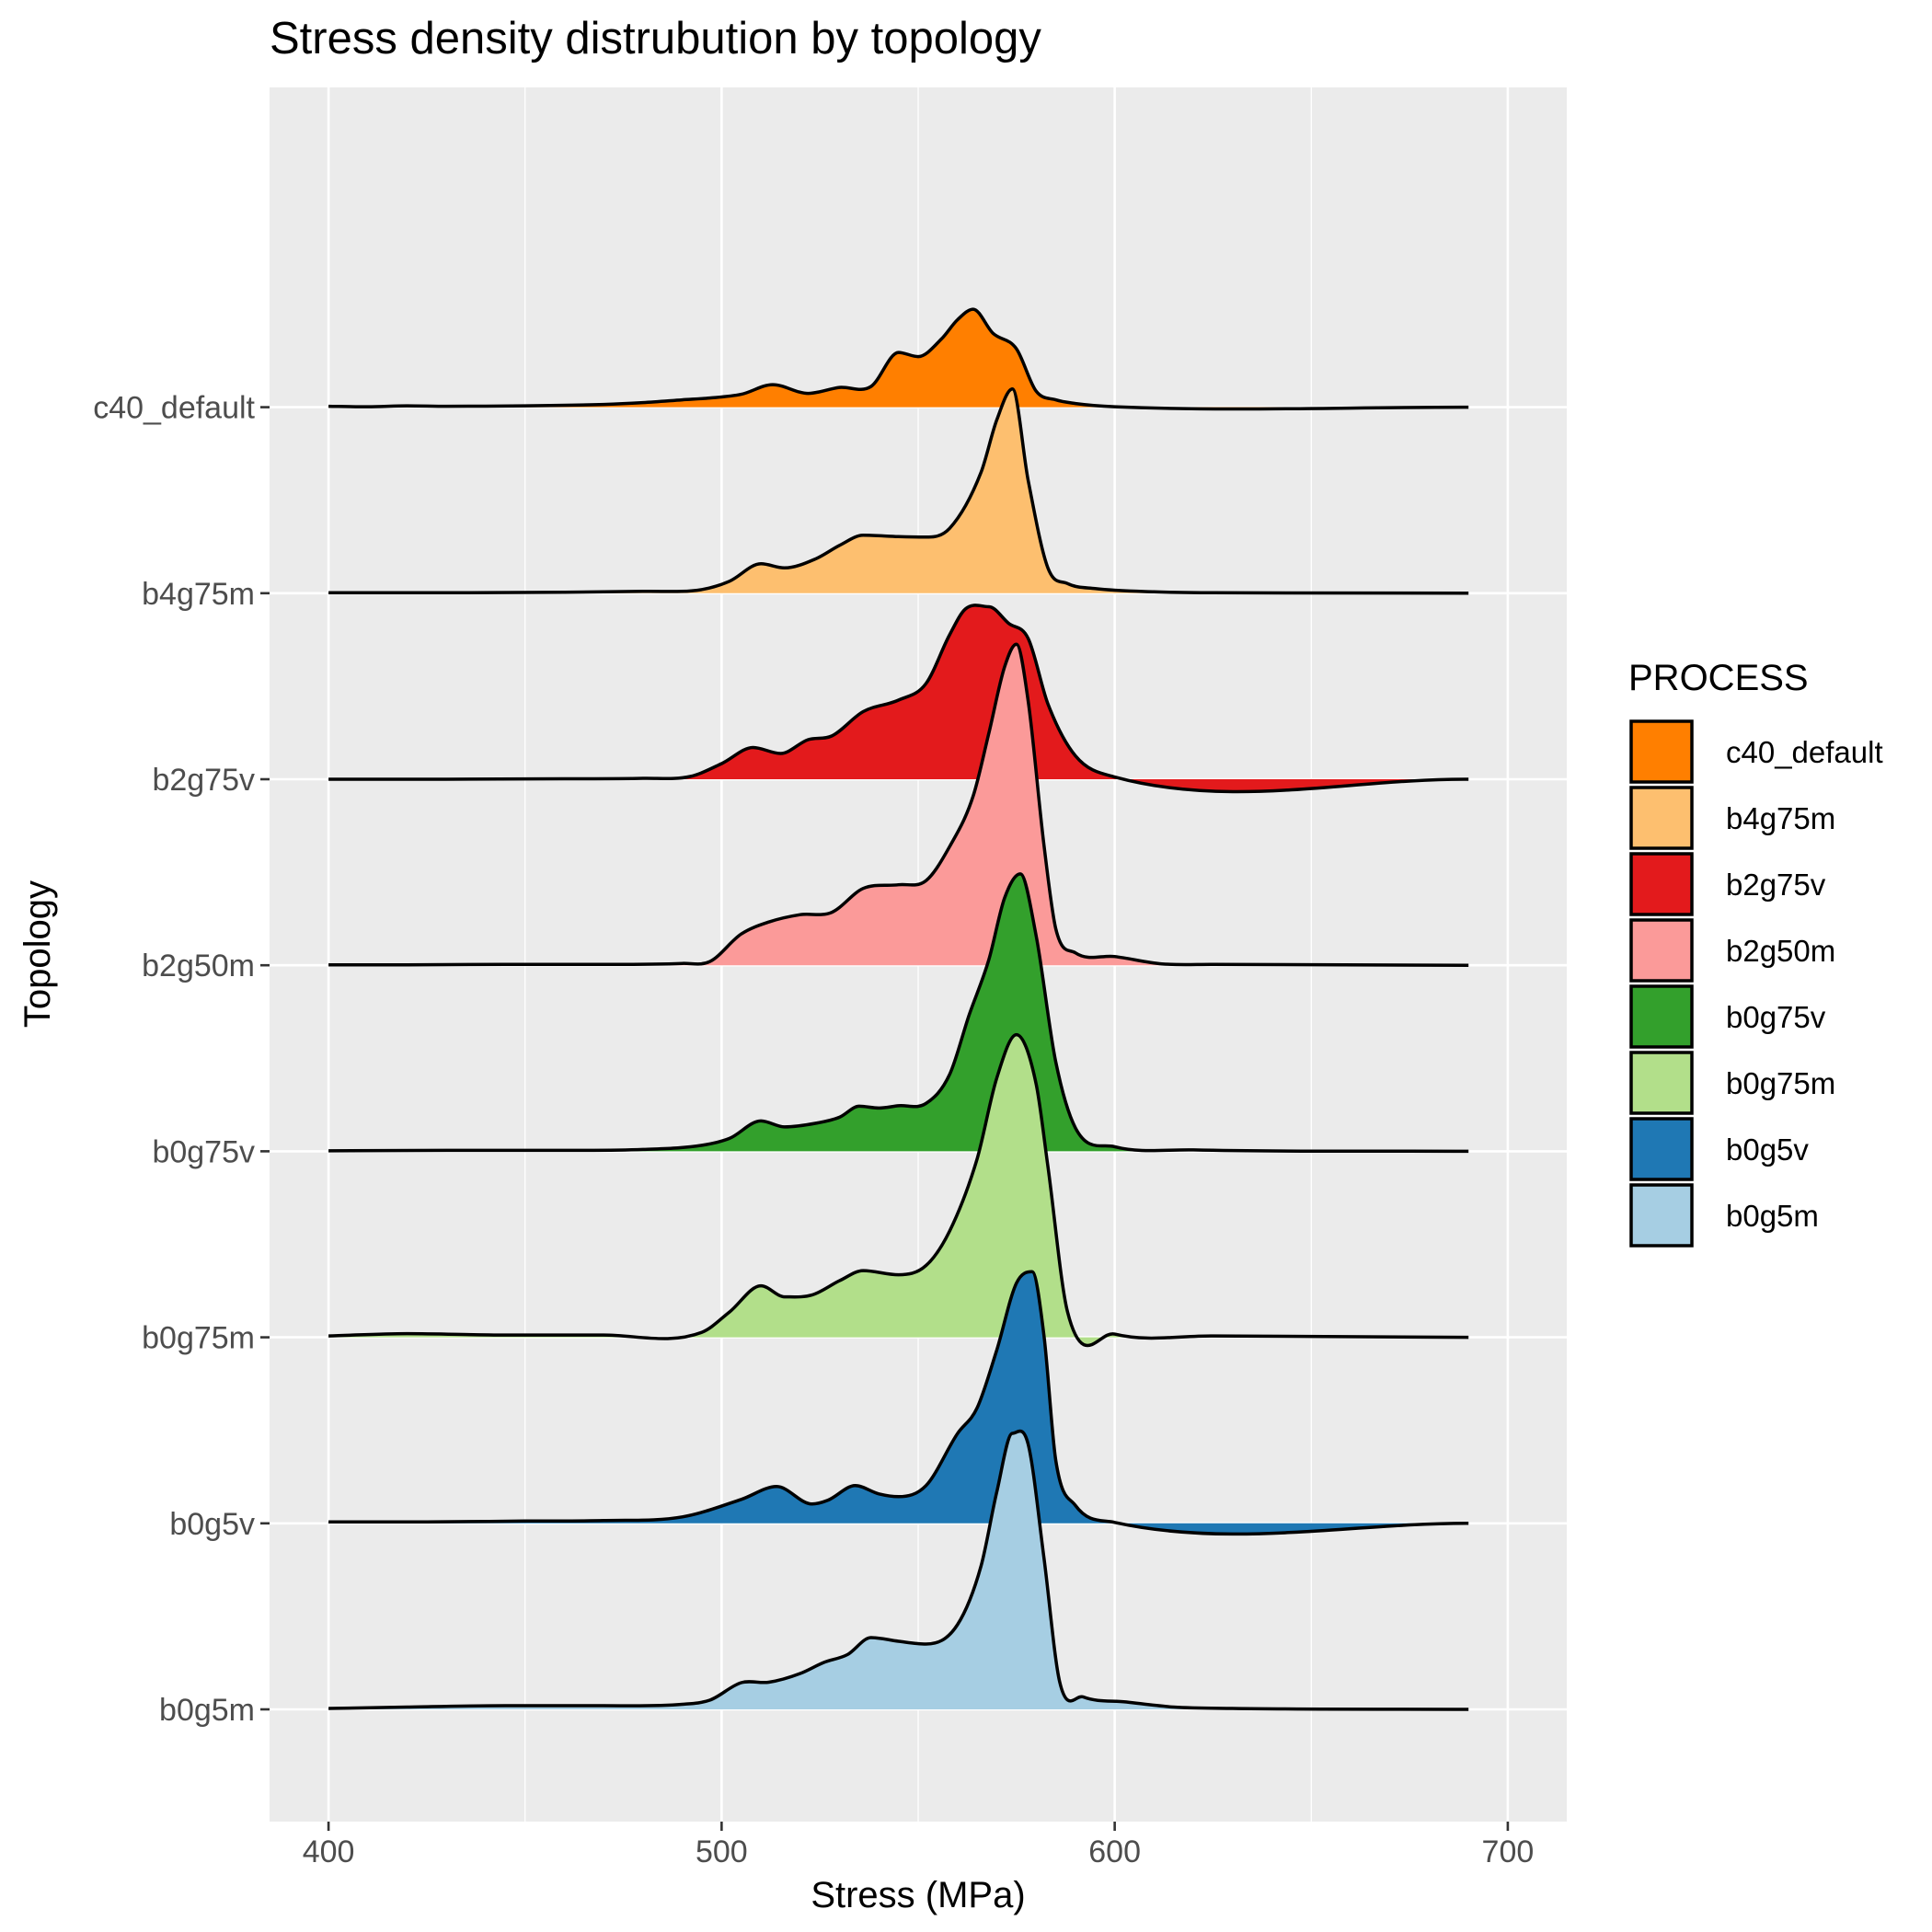  What do you see at coordinates (198, 594) in the screenshot?
I see `y-tick-label: b4g75m` at bounding box center [198, 594].